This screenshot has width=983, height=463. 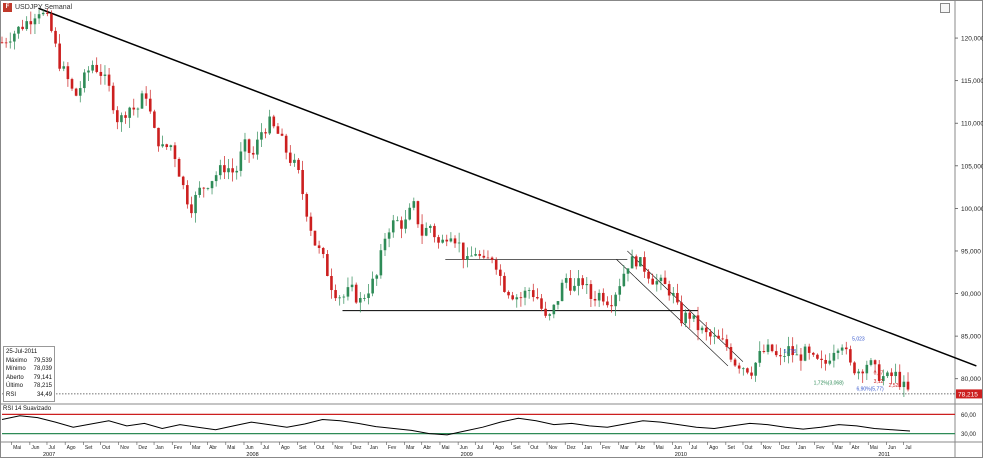 What do you see at coordinates (767, 448) in the screenshot?
I see `month-label: Nov` at bounding box center [767, 448].